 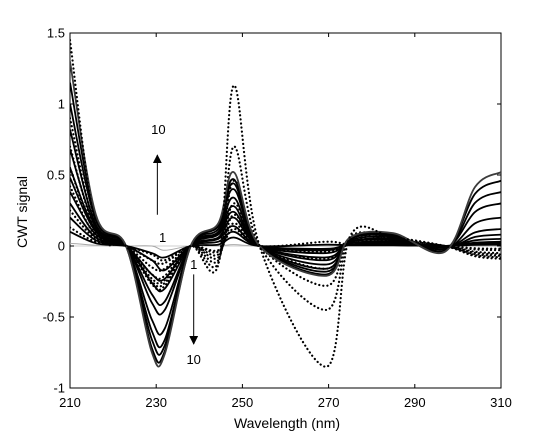 What do you see at coordinates (156, 402) in the screenshot?
I see `x-tick-label: 230` at bounding box center [156, 402].